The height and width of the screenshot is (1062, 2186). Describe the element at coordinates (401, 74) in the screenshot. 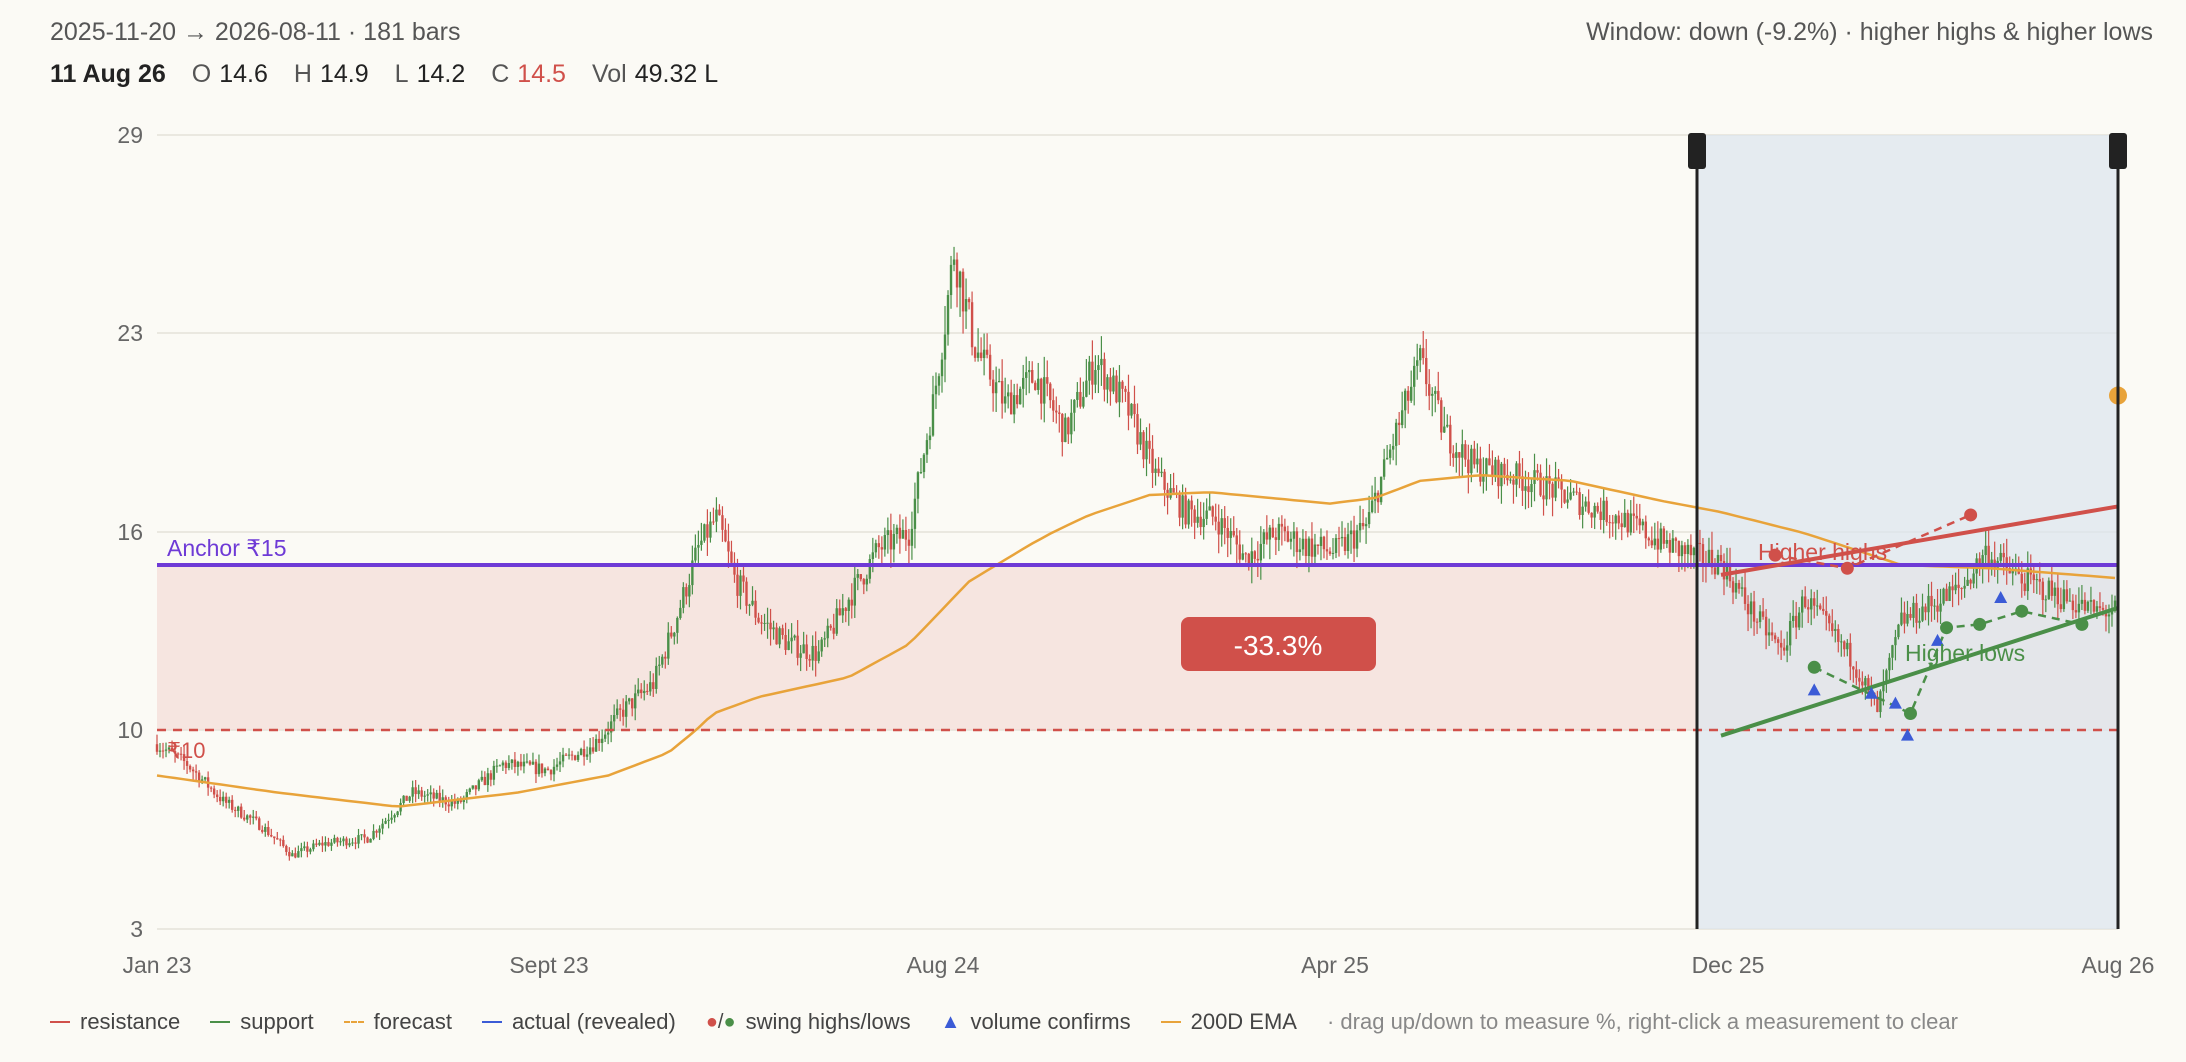

I see `low-label: L` at that location.